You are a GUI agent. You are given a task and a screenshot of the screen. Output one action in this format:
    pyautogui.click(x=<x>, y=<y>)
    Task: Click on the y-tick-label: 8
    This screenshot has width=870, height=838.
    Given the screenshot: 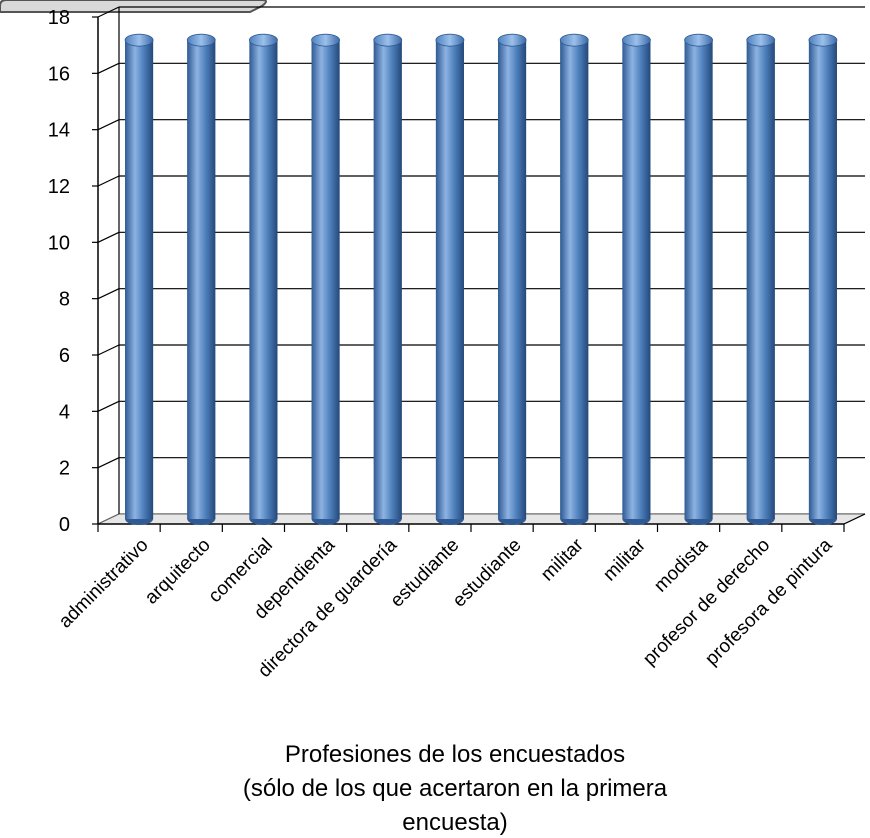 What is the action you would take?
    pyautogui.click(x=64, y=300)
    